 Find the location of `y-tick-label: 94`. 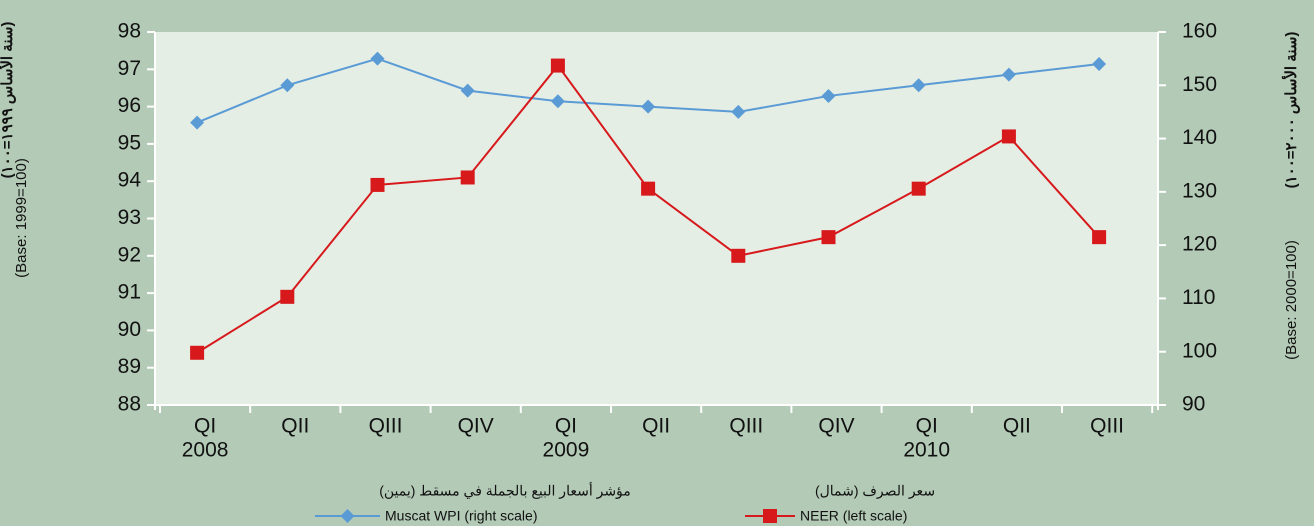

y-tick-label: 94 is located at coordinates (130, 180).